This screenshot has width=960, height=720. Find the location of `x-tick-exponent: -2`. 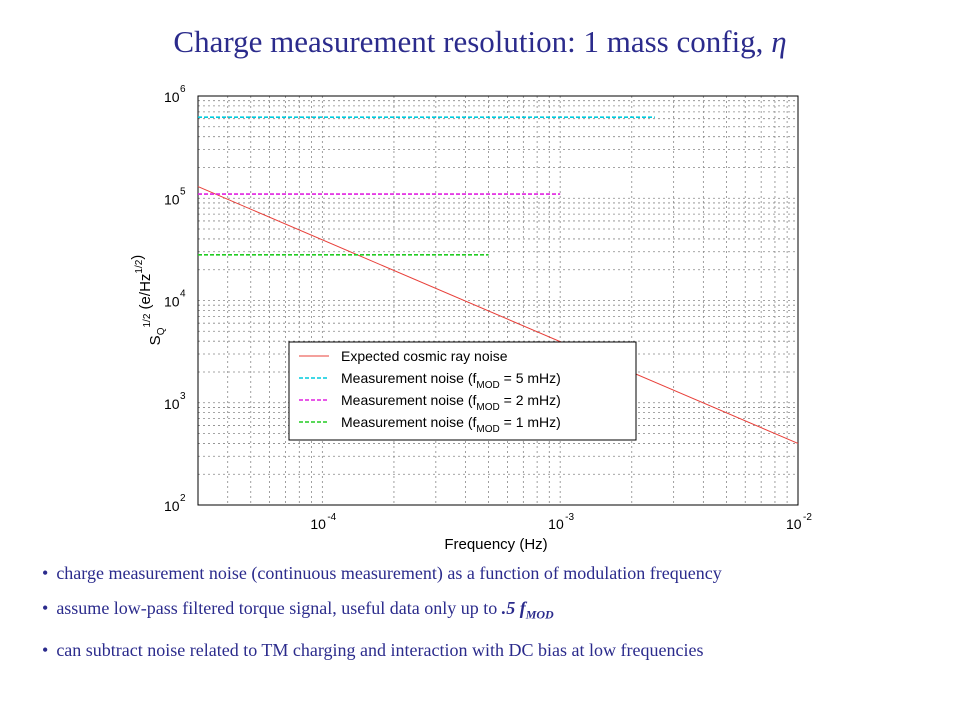

x-tick-exponent: -2 is located at coordinates (807, 517).